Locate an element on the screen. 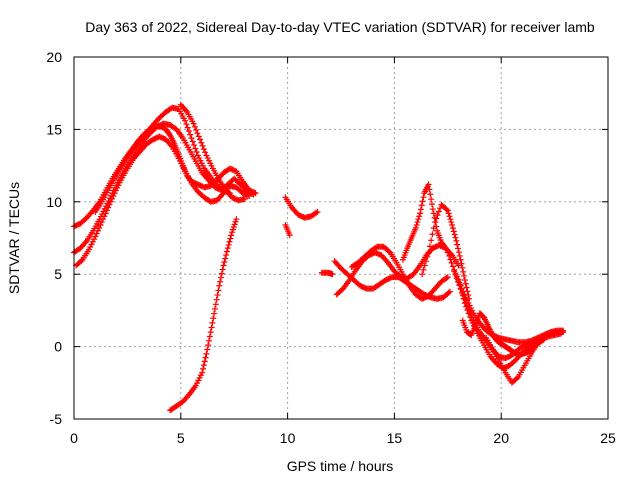 Image resolution: width=640 pixels, height=480 pixels. x-axis-label: GPS time / hours is located at coordinates (340, 466).